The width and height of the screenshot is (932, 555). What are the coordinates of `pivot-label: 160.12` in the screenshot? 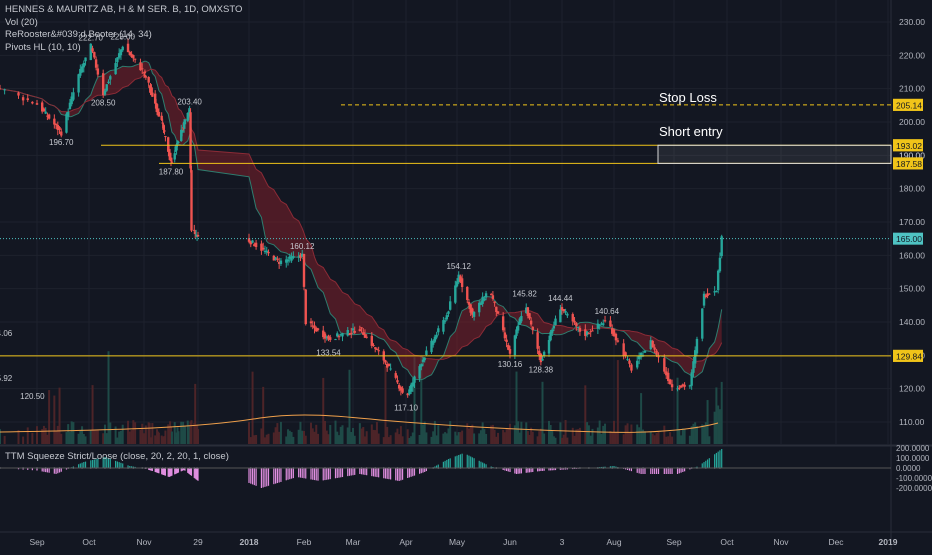 It's located at (302, 246).